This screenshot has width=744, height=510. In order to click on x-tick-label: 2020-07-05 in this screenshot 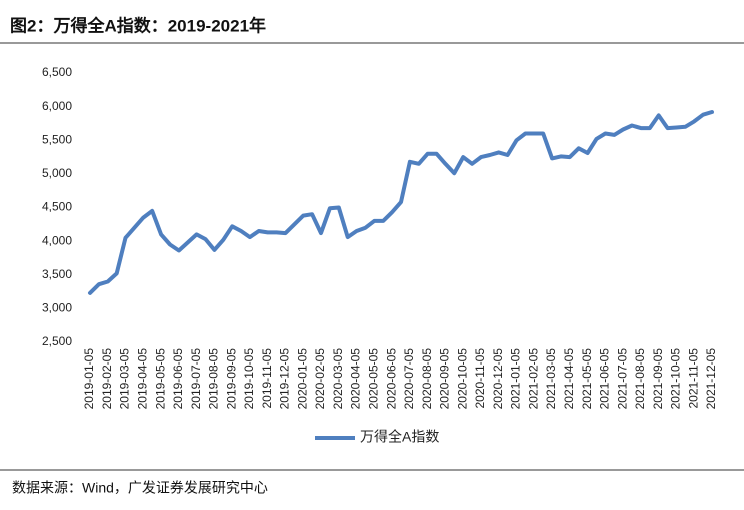, I will do `click(409, 379)`.